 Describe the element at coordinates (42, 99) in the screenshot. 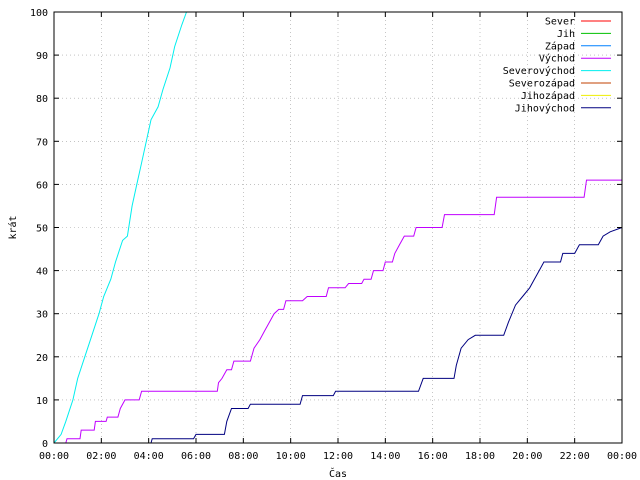

I see `y-tick-label: 80` at that location.